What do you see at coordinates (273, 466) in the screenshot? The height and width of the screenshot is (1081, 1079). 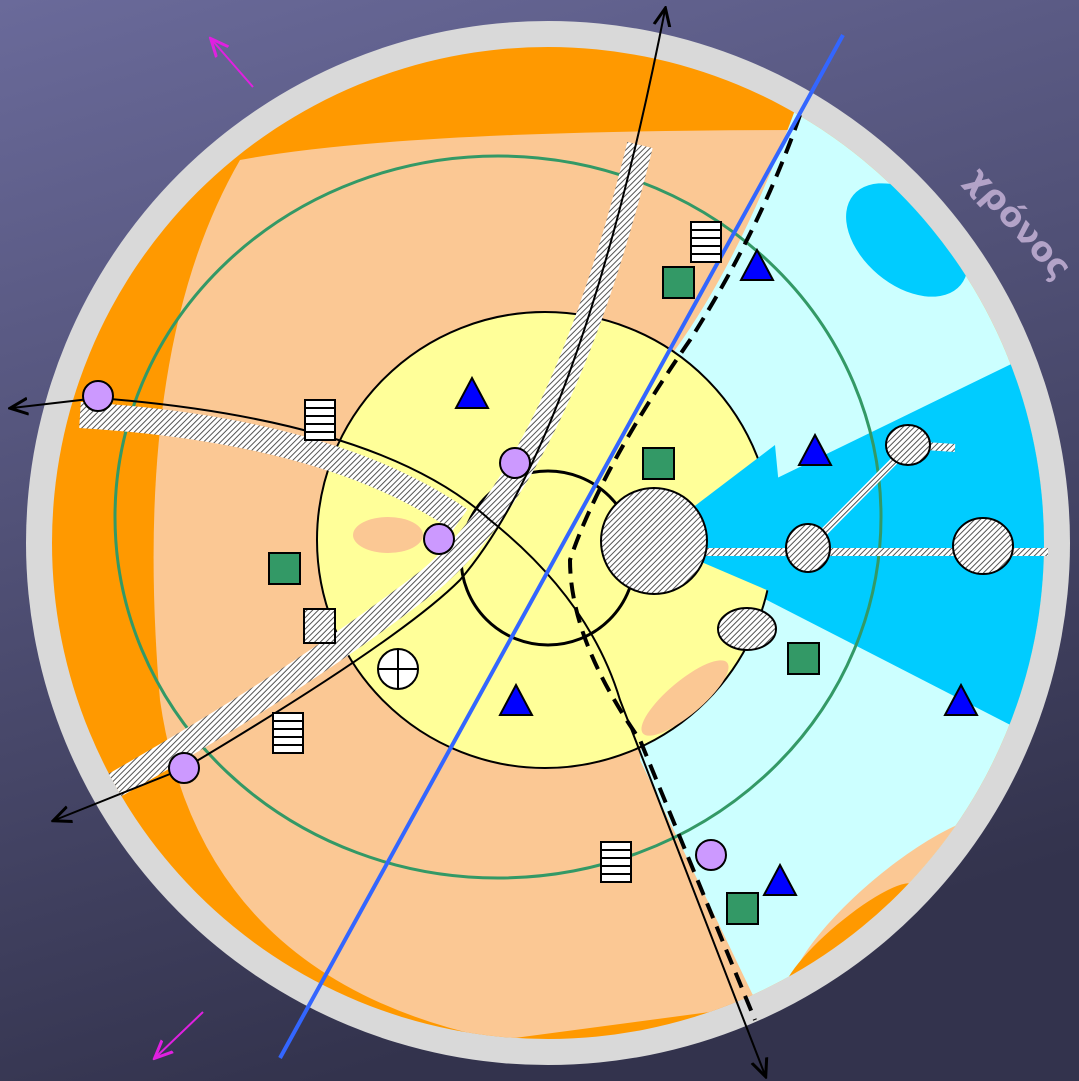 I see `band` at bounding box center [273, 466].